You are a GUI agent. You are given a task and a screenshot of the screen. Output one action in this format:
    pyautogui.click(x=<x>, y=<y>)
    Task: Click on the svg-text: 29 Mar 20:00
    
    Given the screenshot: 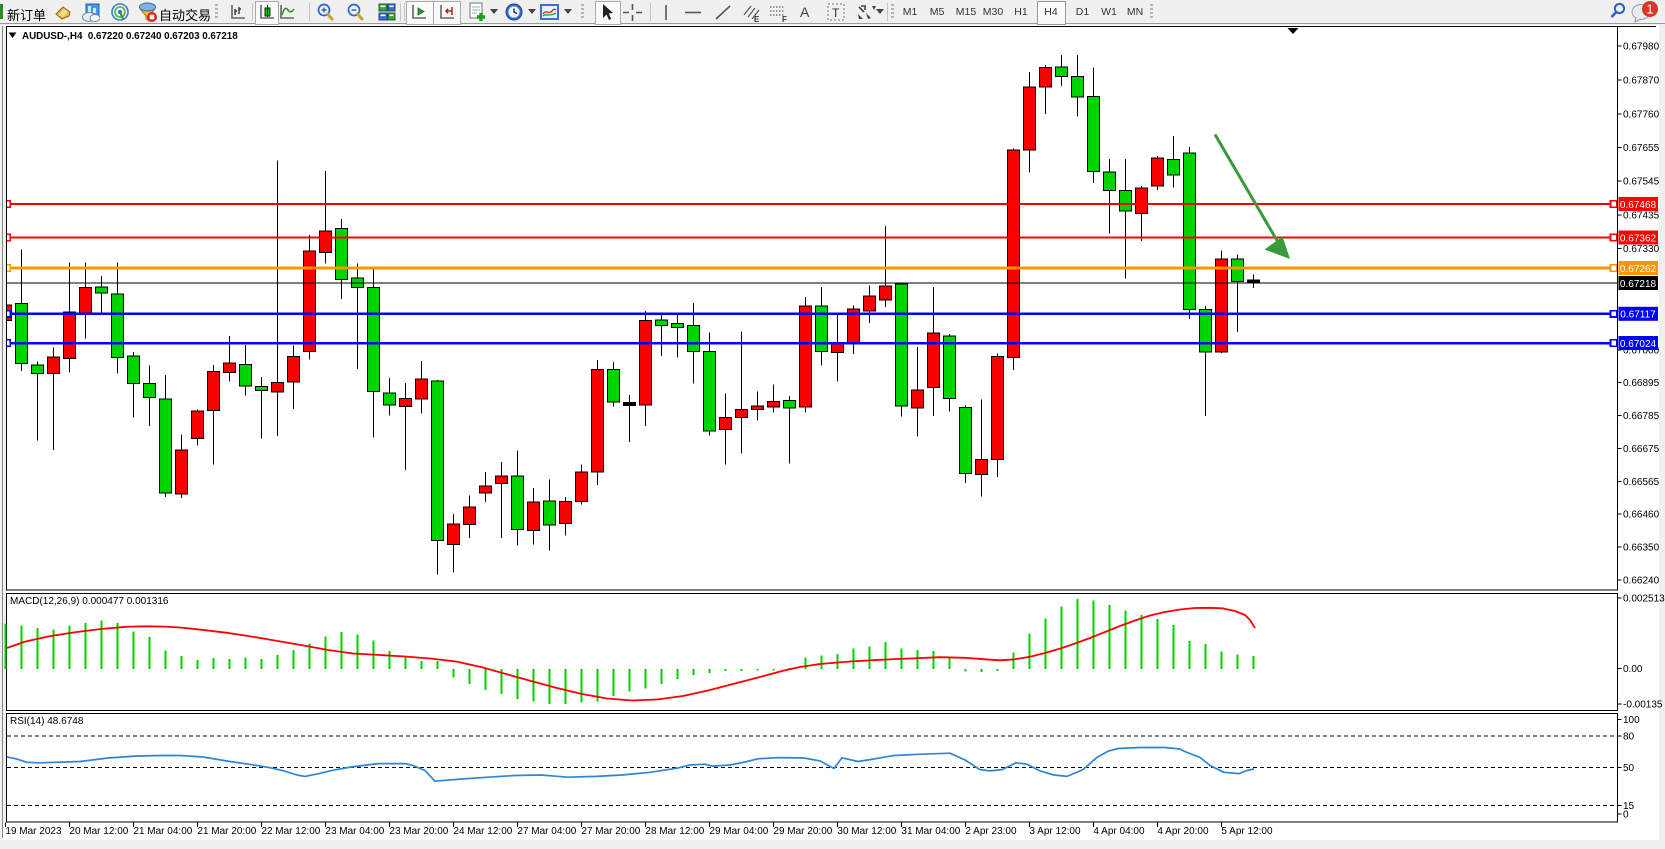 What is the action you would take?
    pyautogui.click(x=802, y=831)
    